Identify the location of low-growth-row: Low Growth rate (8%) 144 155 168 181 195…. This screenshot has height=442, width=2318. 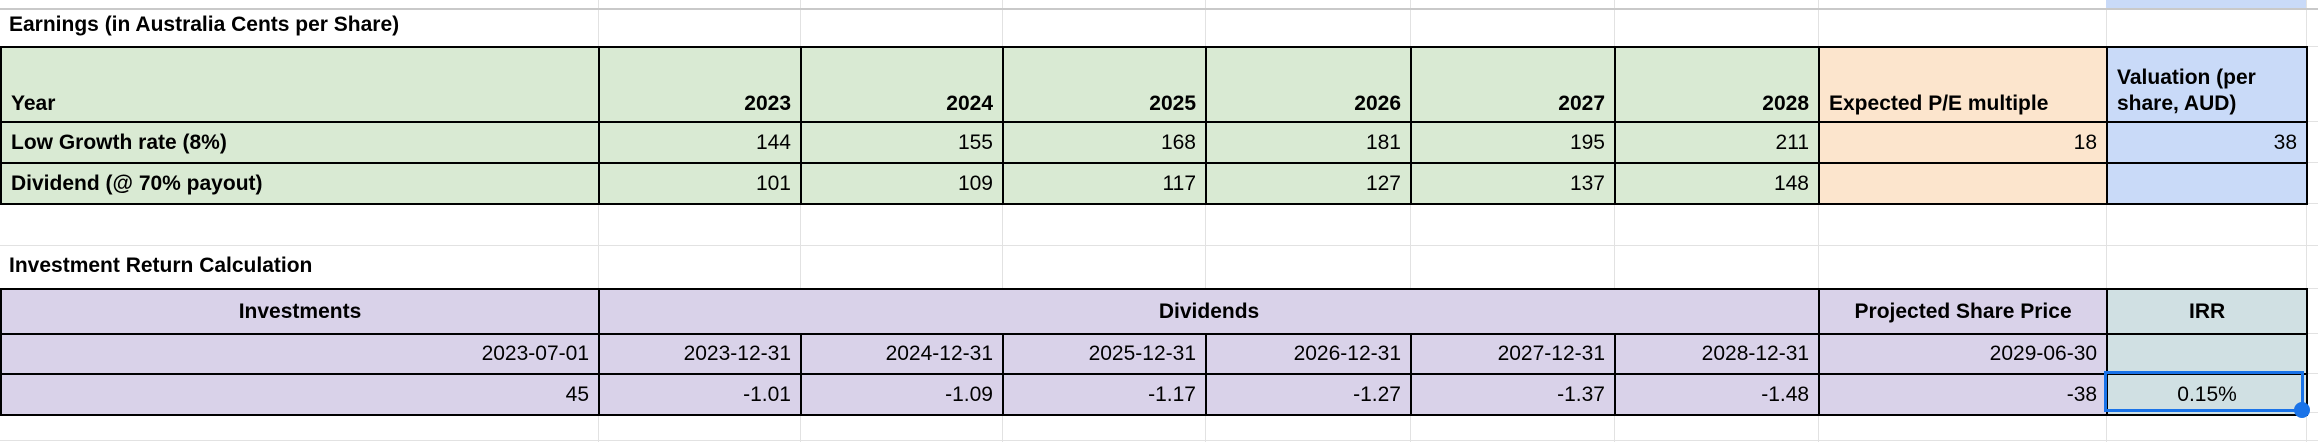
(1154, 142).